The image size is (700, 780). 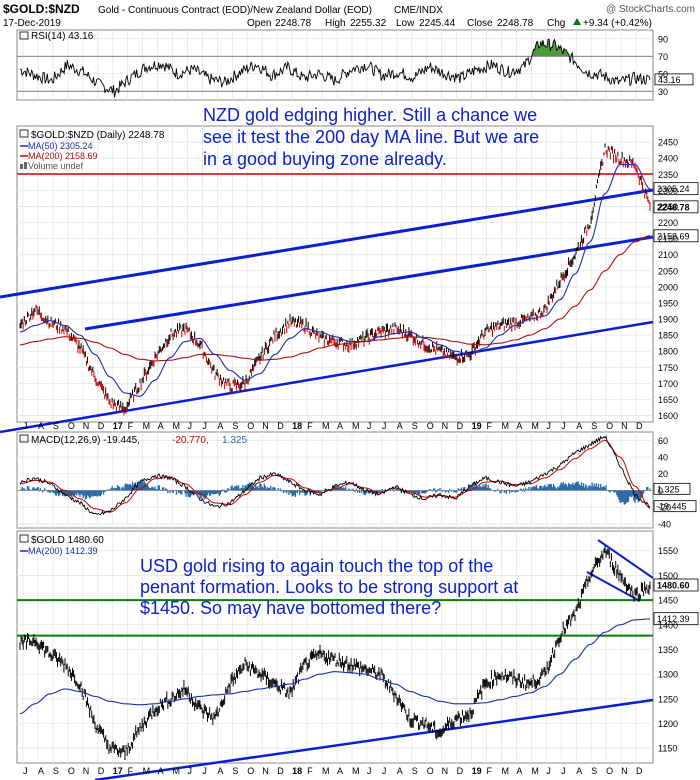 What do you see at coordinates (668, 207) in the screenshot?
I see `y-tick-label: 2250` at bounding box center [668, 207].